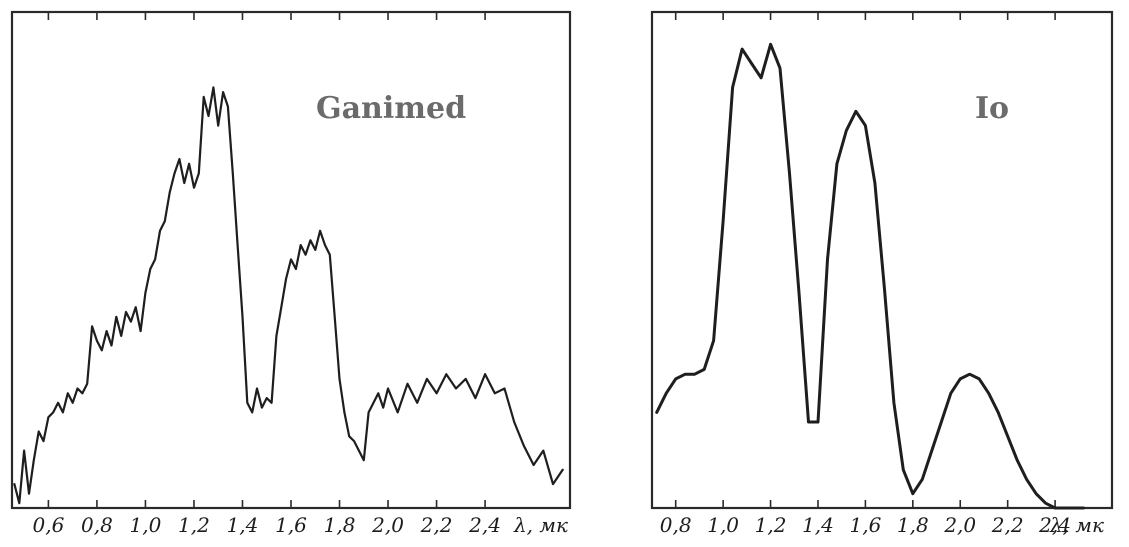 Image resolution: width=1129 pixels, height=547 pixels. I want to click on ganimed-x-tick-label: 1,8, so click(340, 525).